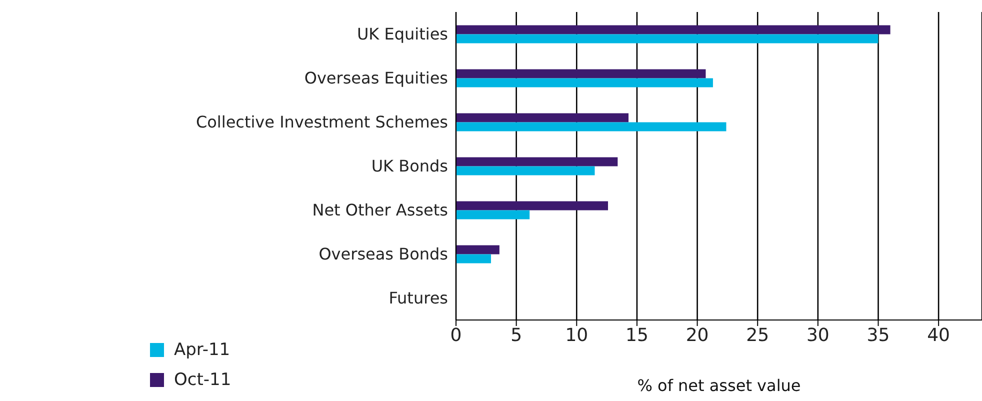 The width and height of the screenshot is (982, 401). What do you see at coordinates (758, 335) in the screenshot?
I see `x-tick-label: 25` at bounding box center [758, 335].